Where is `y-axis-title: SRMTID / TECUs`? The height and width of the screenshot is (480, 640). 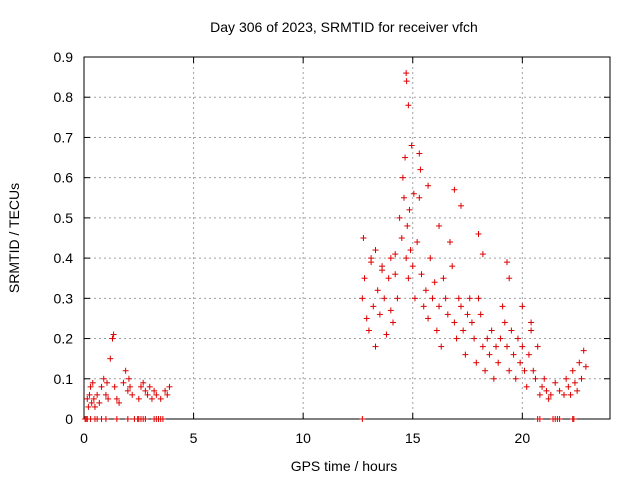 y-axis-title: SRMTID / TECUs is located at coordinates (14, 238).